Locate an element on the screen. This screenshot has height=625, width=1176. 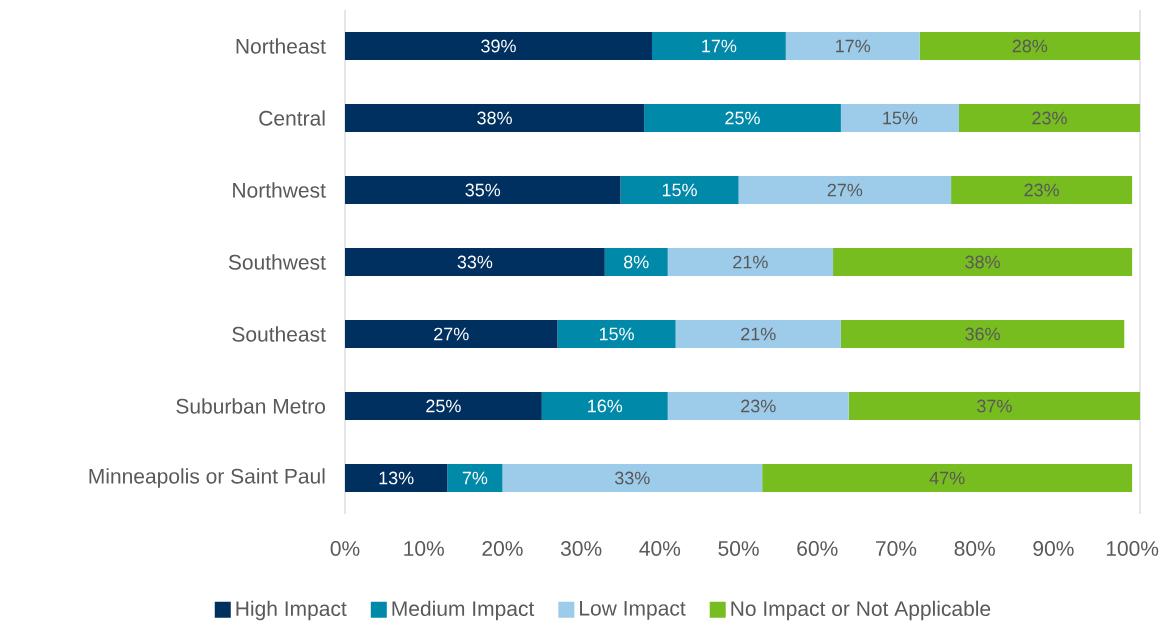
y-tick-label: Southwest is located at coordinates (277, 262).